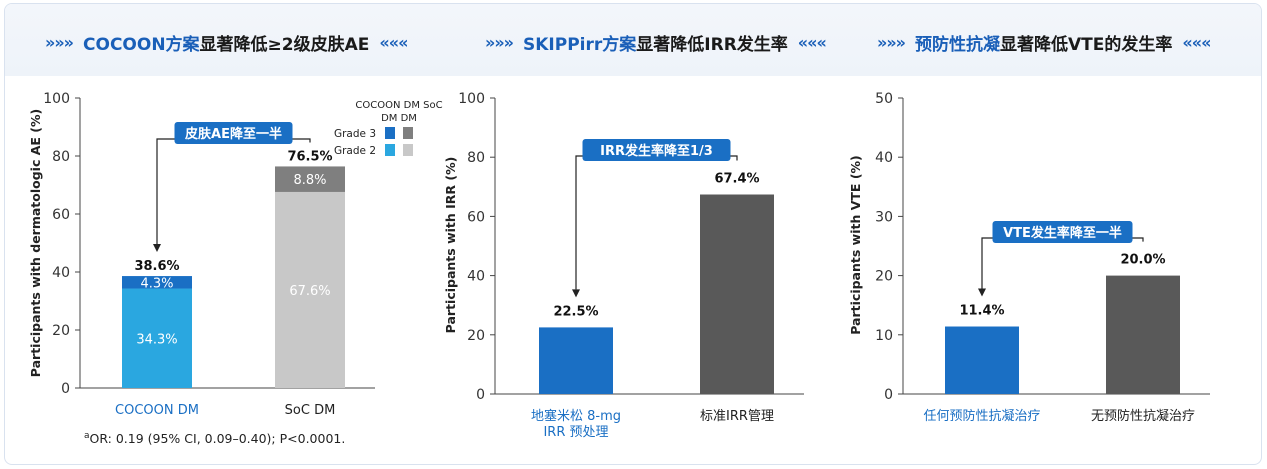  I want to click on x-tick-label: SoC DM, so click(310, 410).